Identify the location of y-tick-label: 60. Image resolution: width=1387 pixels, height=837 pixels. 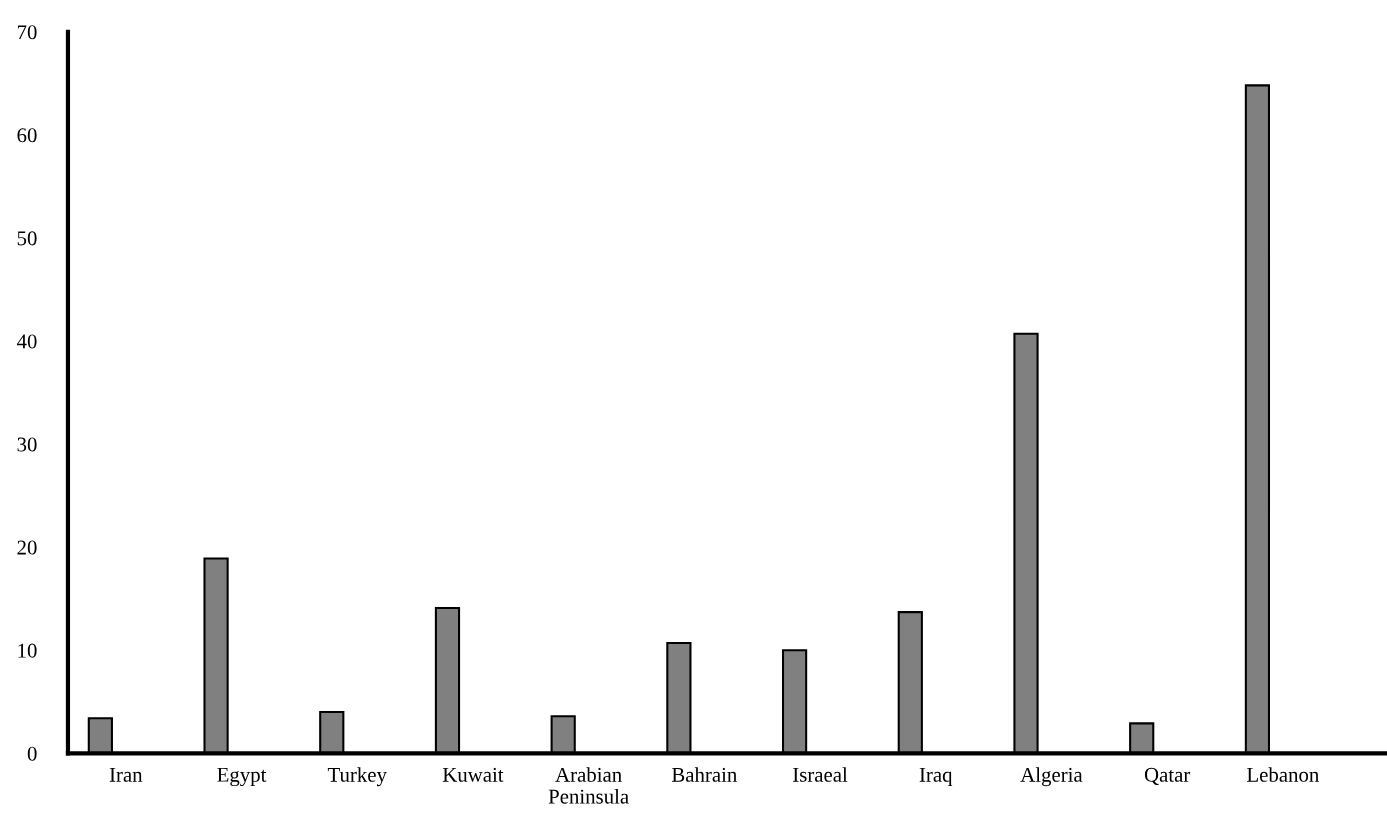
(27, 135).